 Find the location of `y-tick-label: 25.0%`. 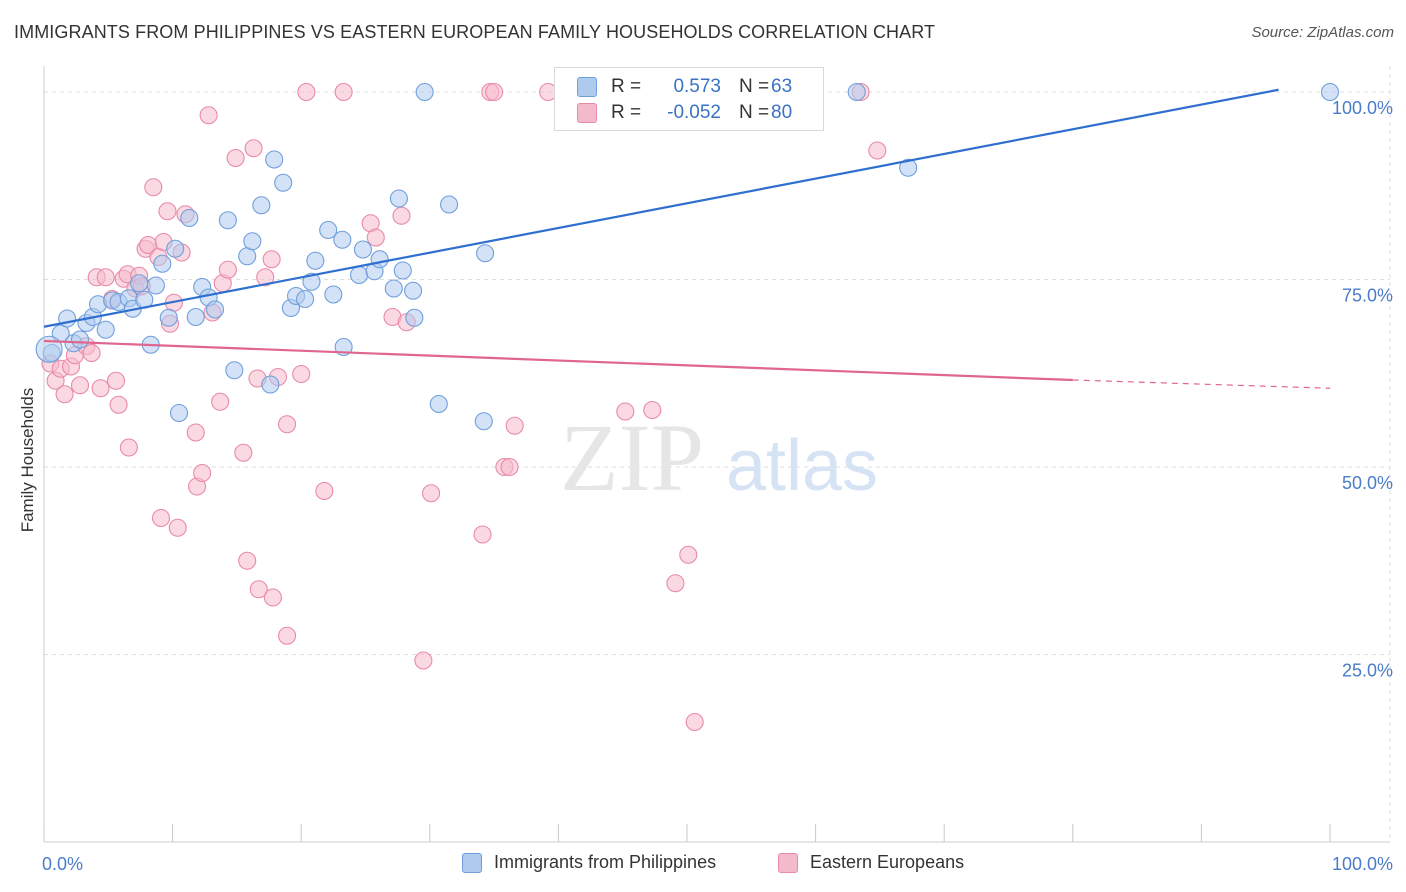

y-tick-label: 25.0% is located at coordinates (1367, 671).